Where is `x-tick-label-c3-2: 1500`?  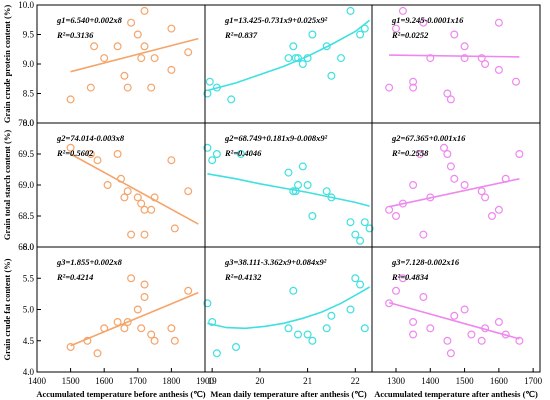
x-tick-label-c3-2: 1500 is located at coordinates (465, 381).